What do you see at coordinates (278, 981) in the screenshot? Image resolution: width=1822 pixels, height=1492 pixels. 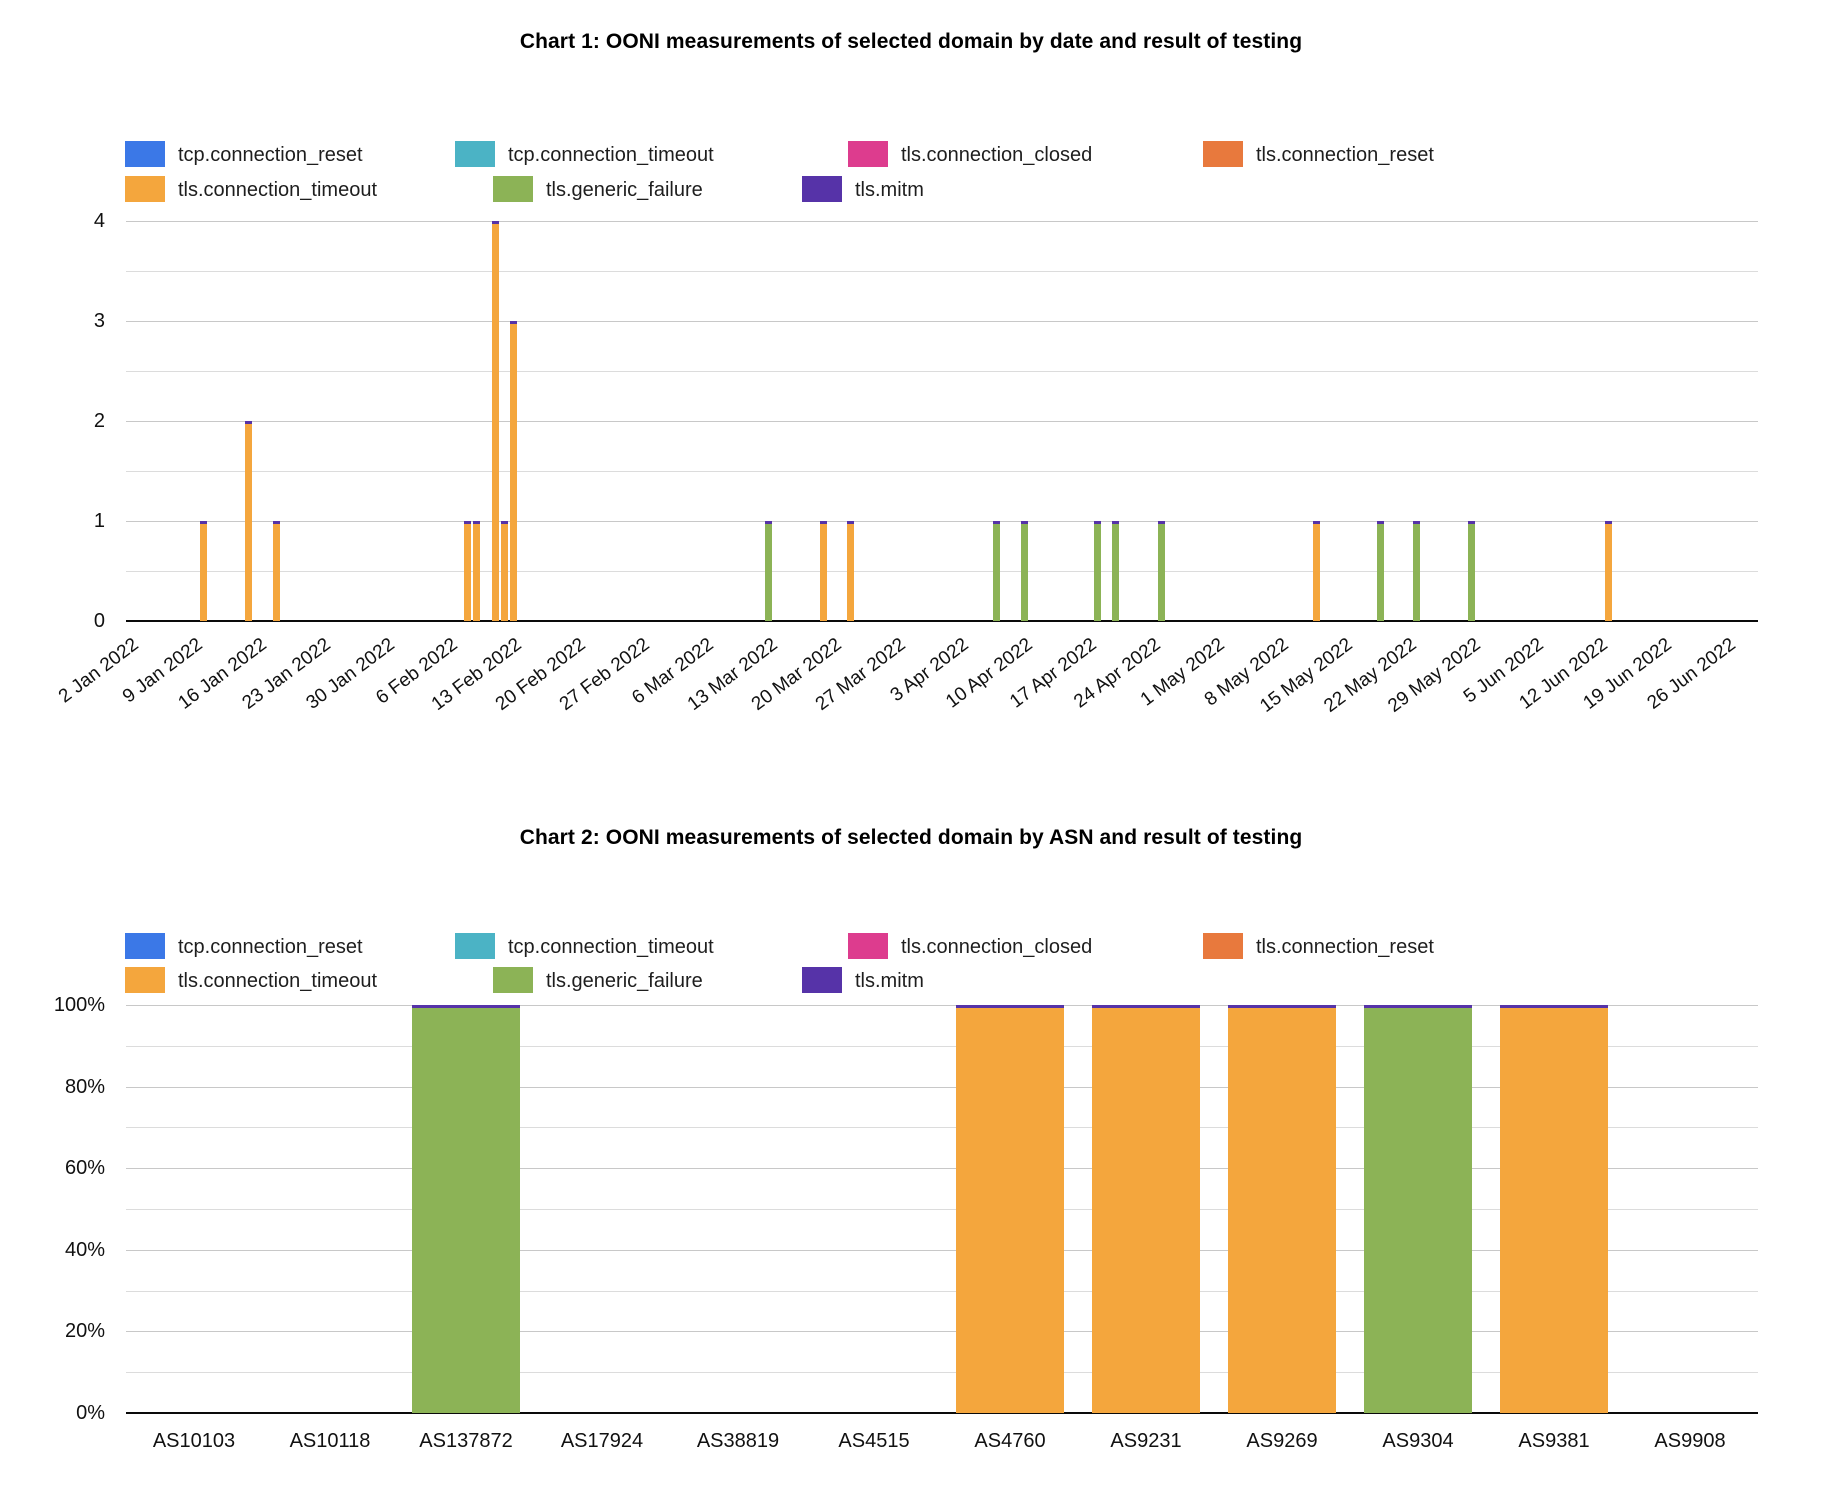 I see `legend-label: tls.connection_timeout` at bounding box center [278, 981].